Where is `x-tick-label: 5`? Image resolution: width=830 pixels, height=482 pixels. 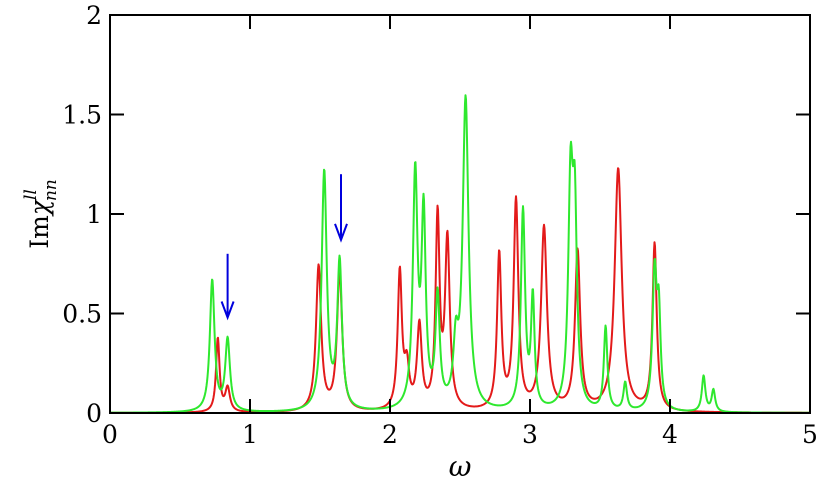
x-tick-label: 5 is located at coordinates (810, 434).